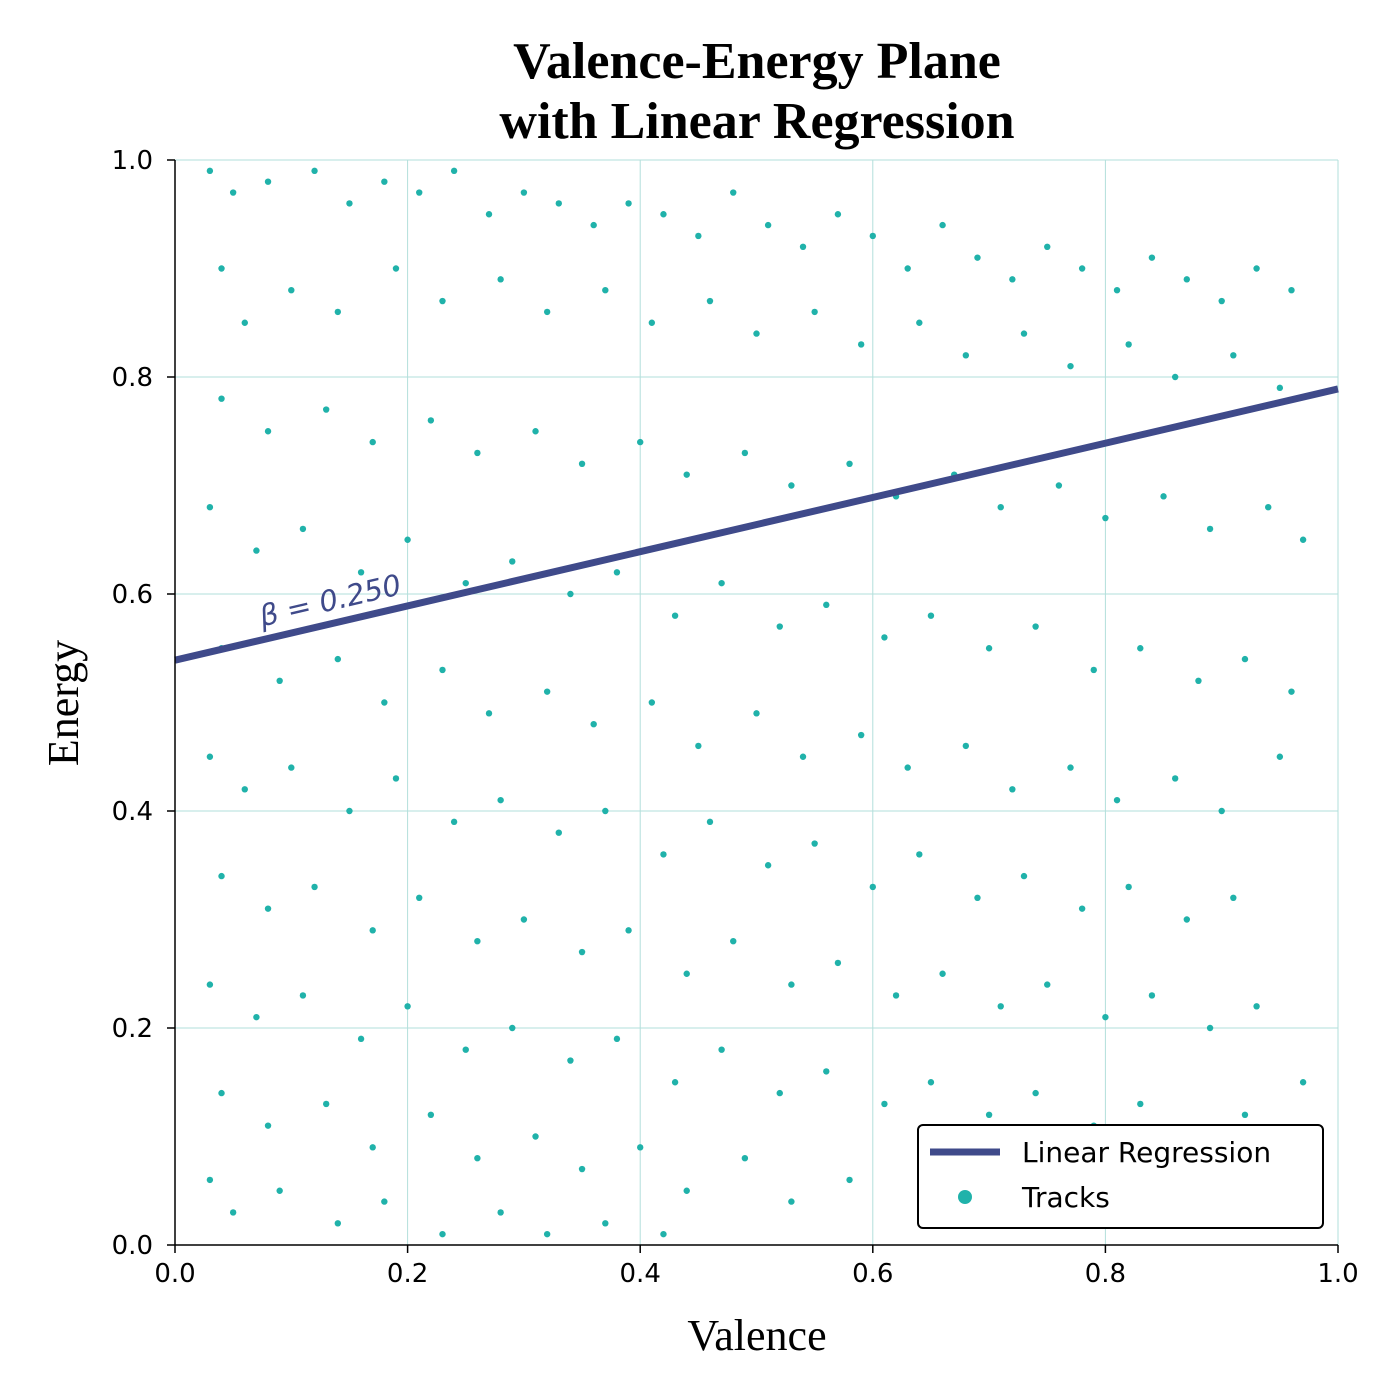  I want to click on x-tick-label: 0.2, so click(407, 1274).